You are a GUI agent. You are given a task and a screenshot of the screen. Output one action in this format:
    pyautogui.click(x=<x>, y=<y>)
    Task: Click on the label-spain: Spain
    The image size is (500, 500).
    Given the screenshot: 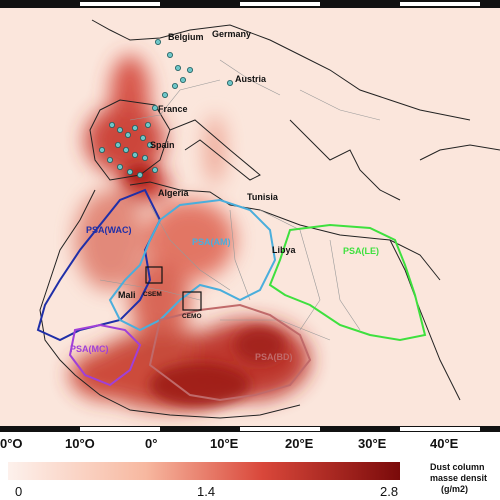 What is the action you would take?
    pyautogui.click(x=162, y=145)
    